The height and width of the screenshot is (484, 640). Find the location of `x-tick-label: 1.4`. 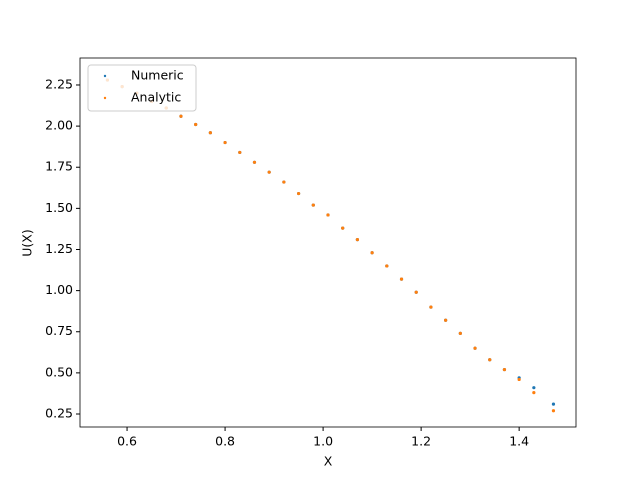

x-tick-label: 1.4 is located at coordinates (519, 441).